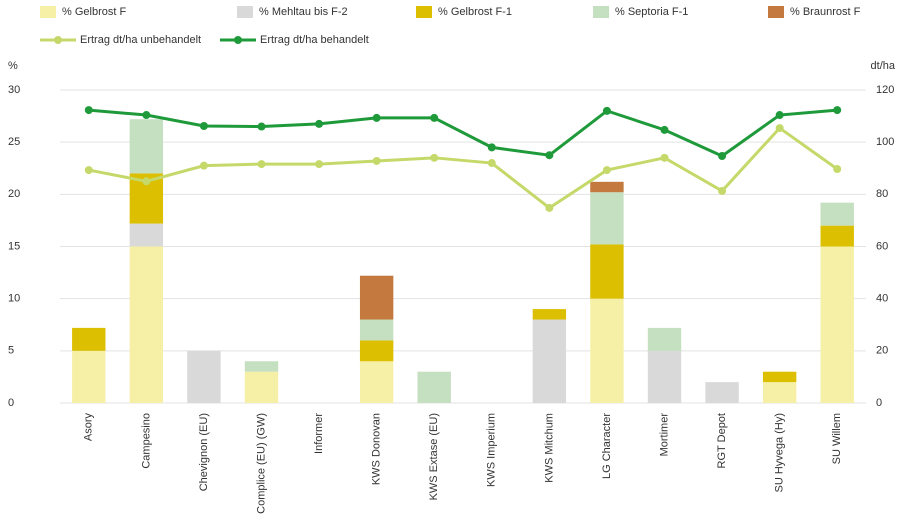 Image resolution: width=899 pixels, height=526 pixels. I want to click on x-tick-label: Campesino, so click(146, 441).